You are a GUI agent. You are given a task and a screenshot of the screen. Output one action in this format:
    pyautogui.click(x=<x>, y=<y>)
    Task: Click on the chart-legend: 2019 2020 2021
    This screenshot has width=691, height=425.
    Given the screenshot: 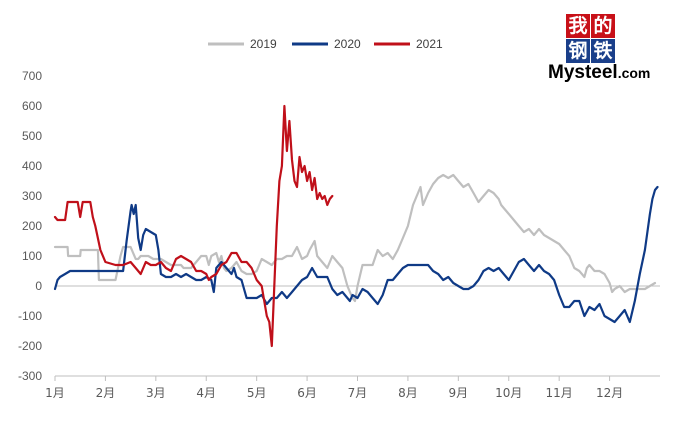 What is the action you would take?
    pyautogui.click(x=325, y=44)
    